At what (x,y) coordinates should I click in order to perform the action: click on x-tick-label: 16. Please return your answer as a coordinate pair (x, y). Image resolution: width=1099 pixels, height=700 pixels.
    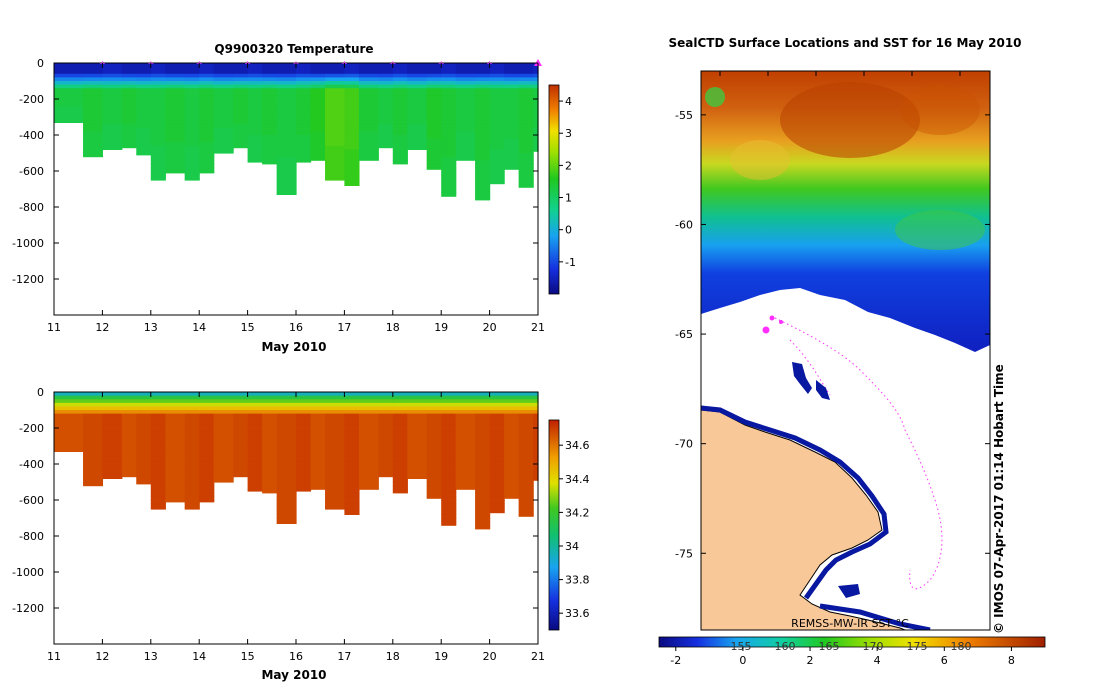
    Looking at the image, I should click on (296, 656).